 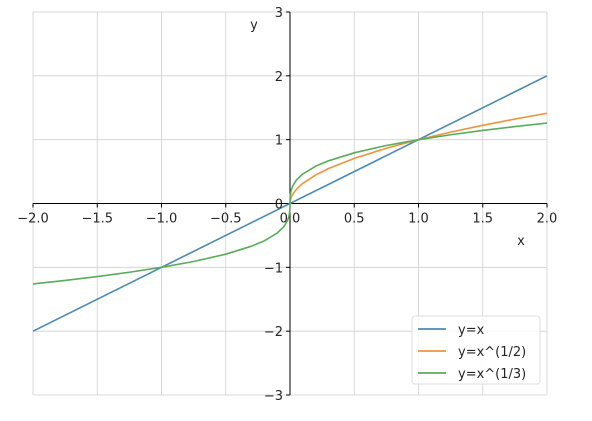 What do you see at coordinates (279, 205) in the screenshot?
I see `y-tick-label-3: 0` at bounding box center [279, 205].